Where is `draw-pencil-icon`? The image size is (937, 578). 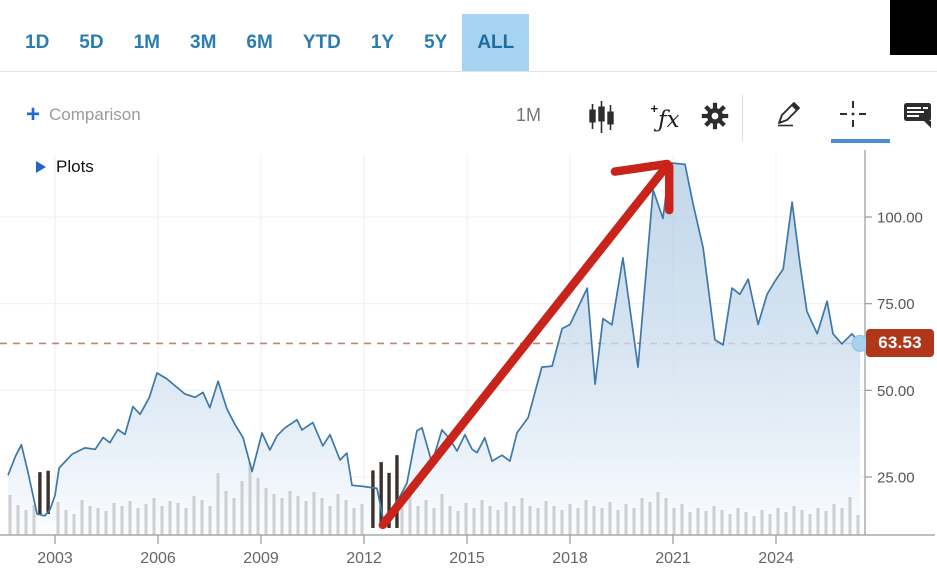
draw-pencil-icon is located at coordinates (789, 114).